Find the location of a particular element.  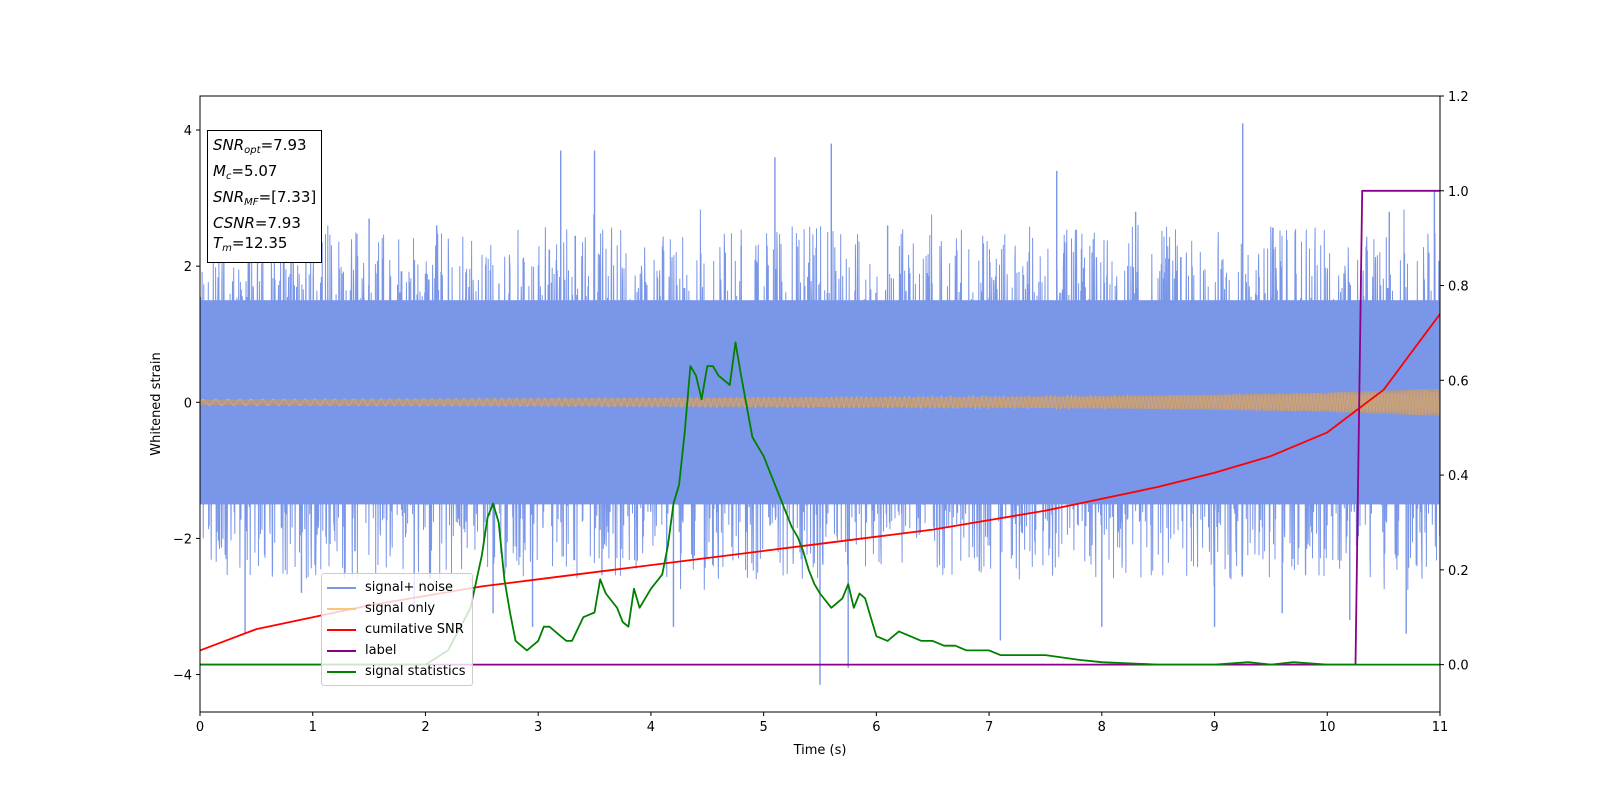

legend-item-signal-only: signal only is located at coordinates (396, 608).